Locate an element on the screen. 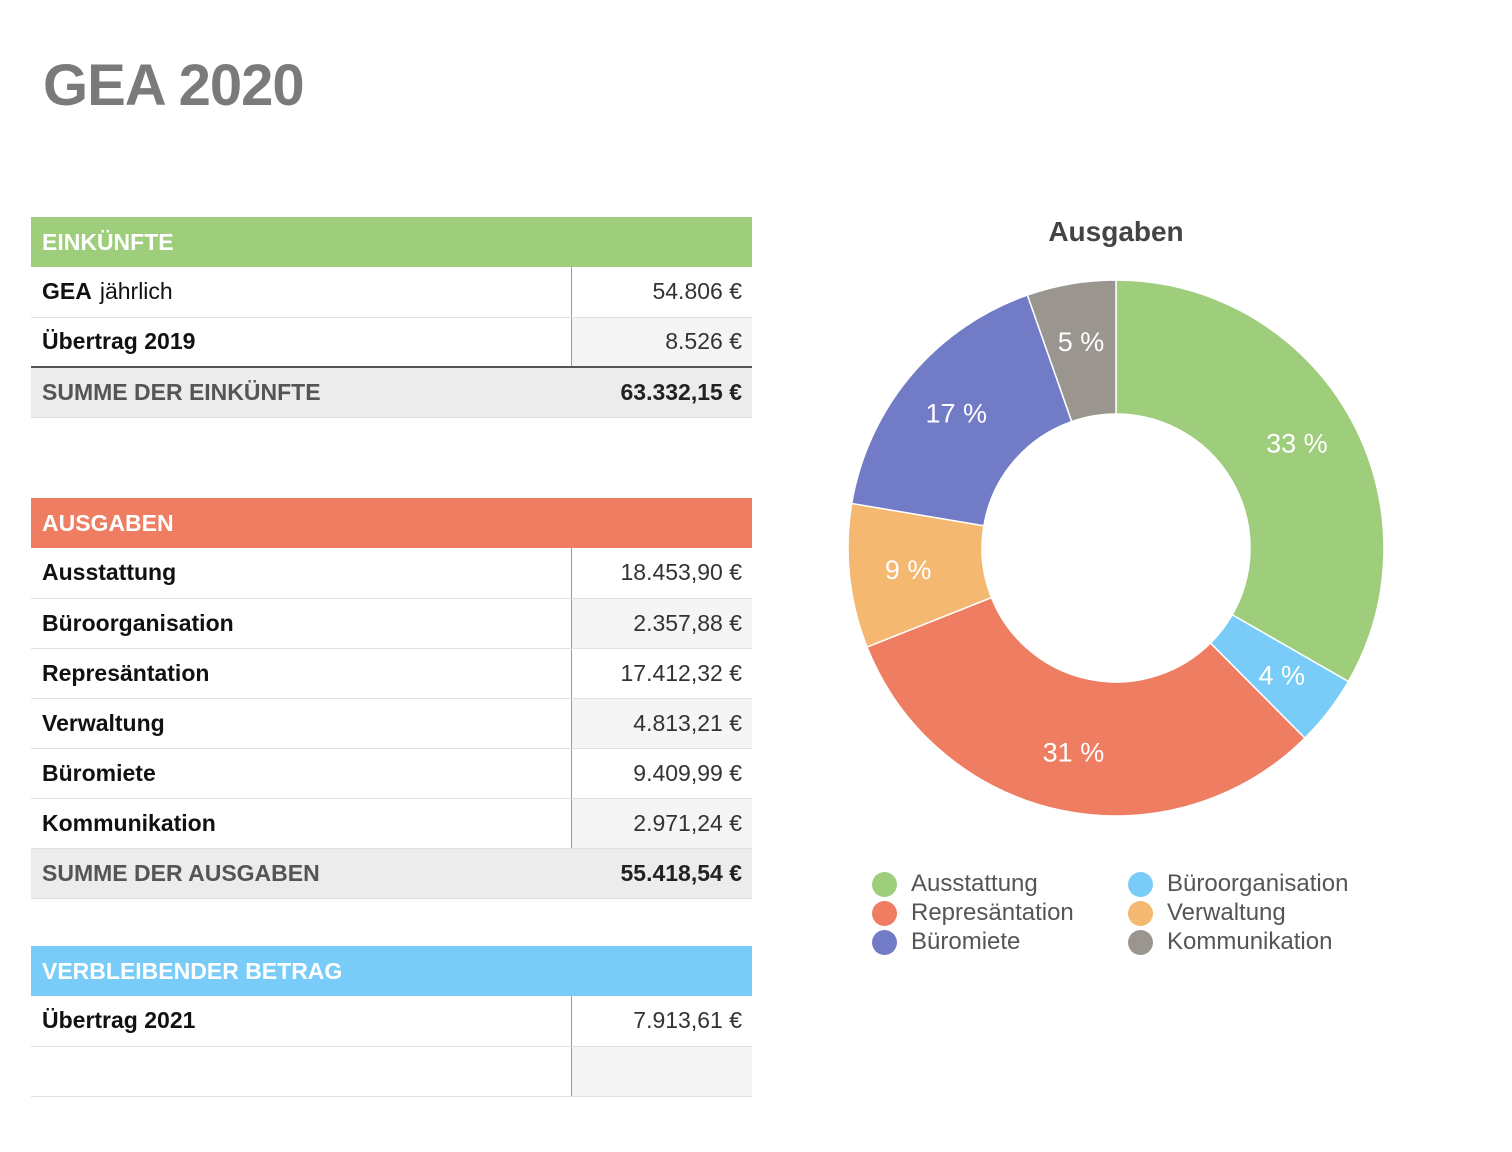 Image resolution: width=1512 pixels, height=1152 pixels. income-header: EINKÜNFTE is located at coordinates (391, 242).